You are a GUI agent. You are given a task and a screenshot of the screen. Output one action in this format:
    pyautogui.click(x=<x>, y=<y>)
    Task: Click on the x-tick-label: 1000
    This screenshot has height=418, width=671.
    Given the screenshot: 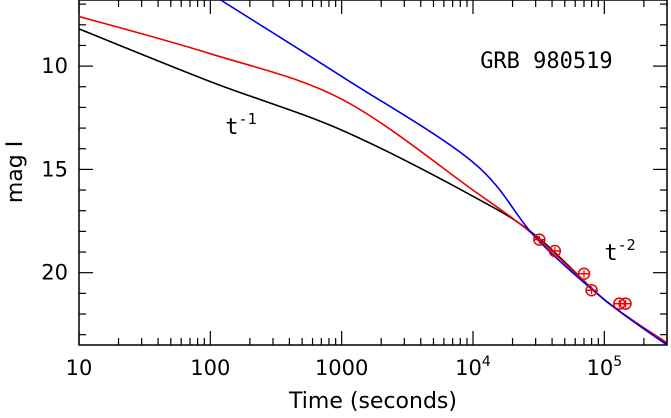 What is the action you would take?
    pyautogui.click(x=341, y=368)
    